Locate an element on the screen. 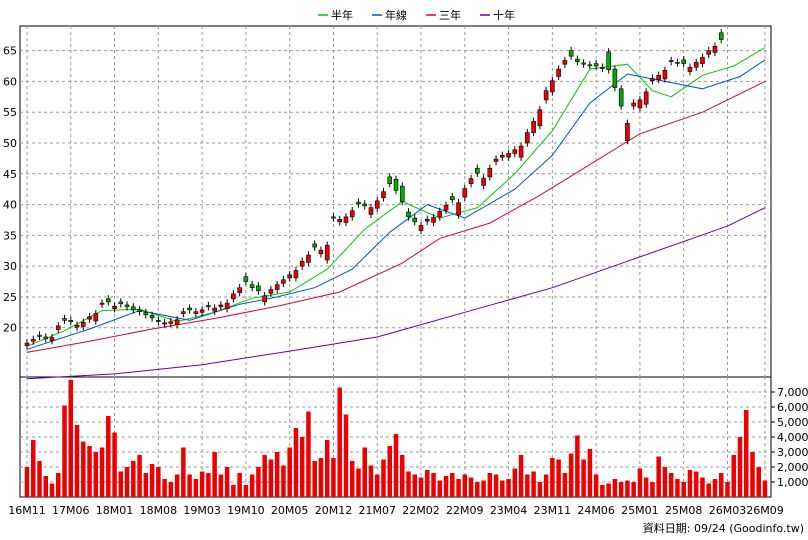 This screenshot has height=540, width=808. x-tick-label: 23M04 is located at coordinates (509, 510).